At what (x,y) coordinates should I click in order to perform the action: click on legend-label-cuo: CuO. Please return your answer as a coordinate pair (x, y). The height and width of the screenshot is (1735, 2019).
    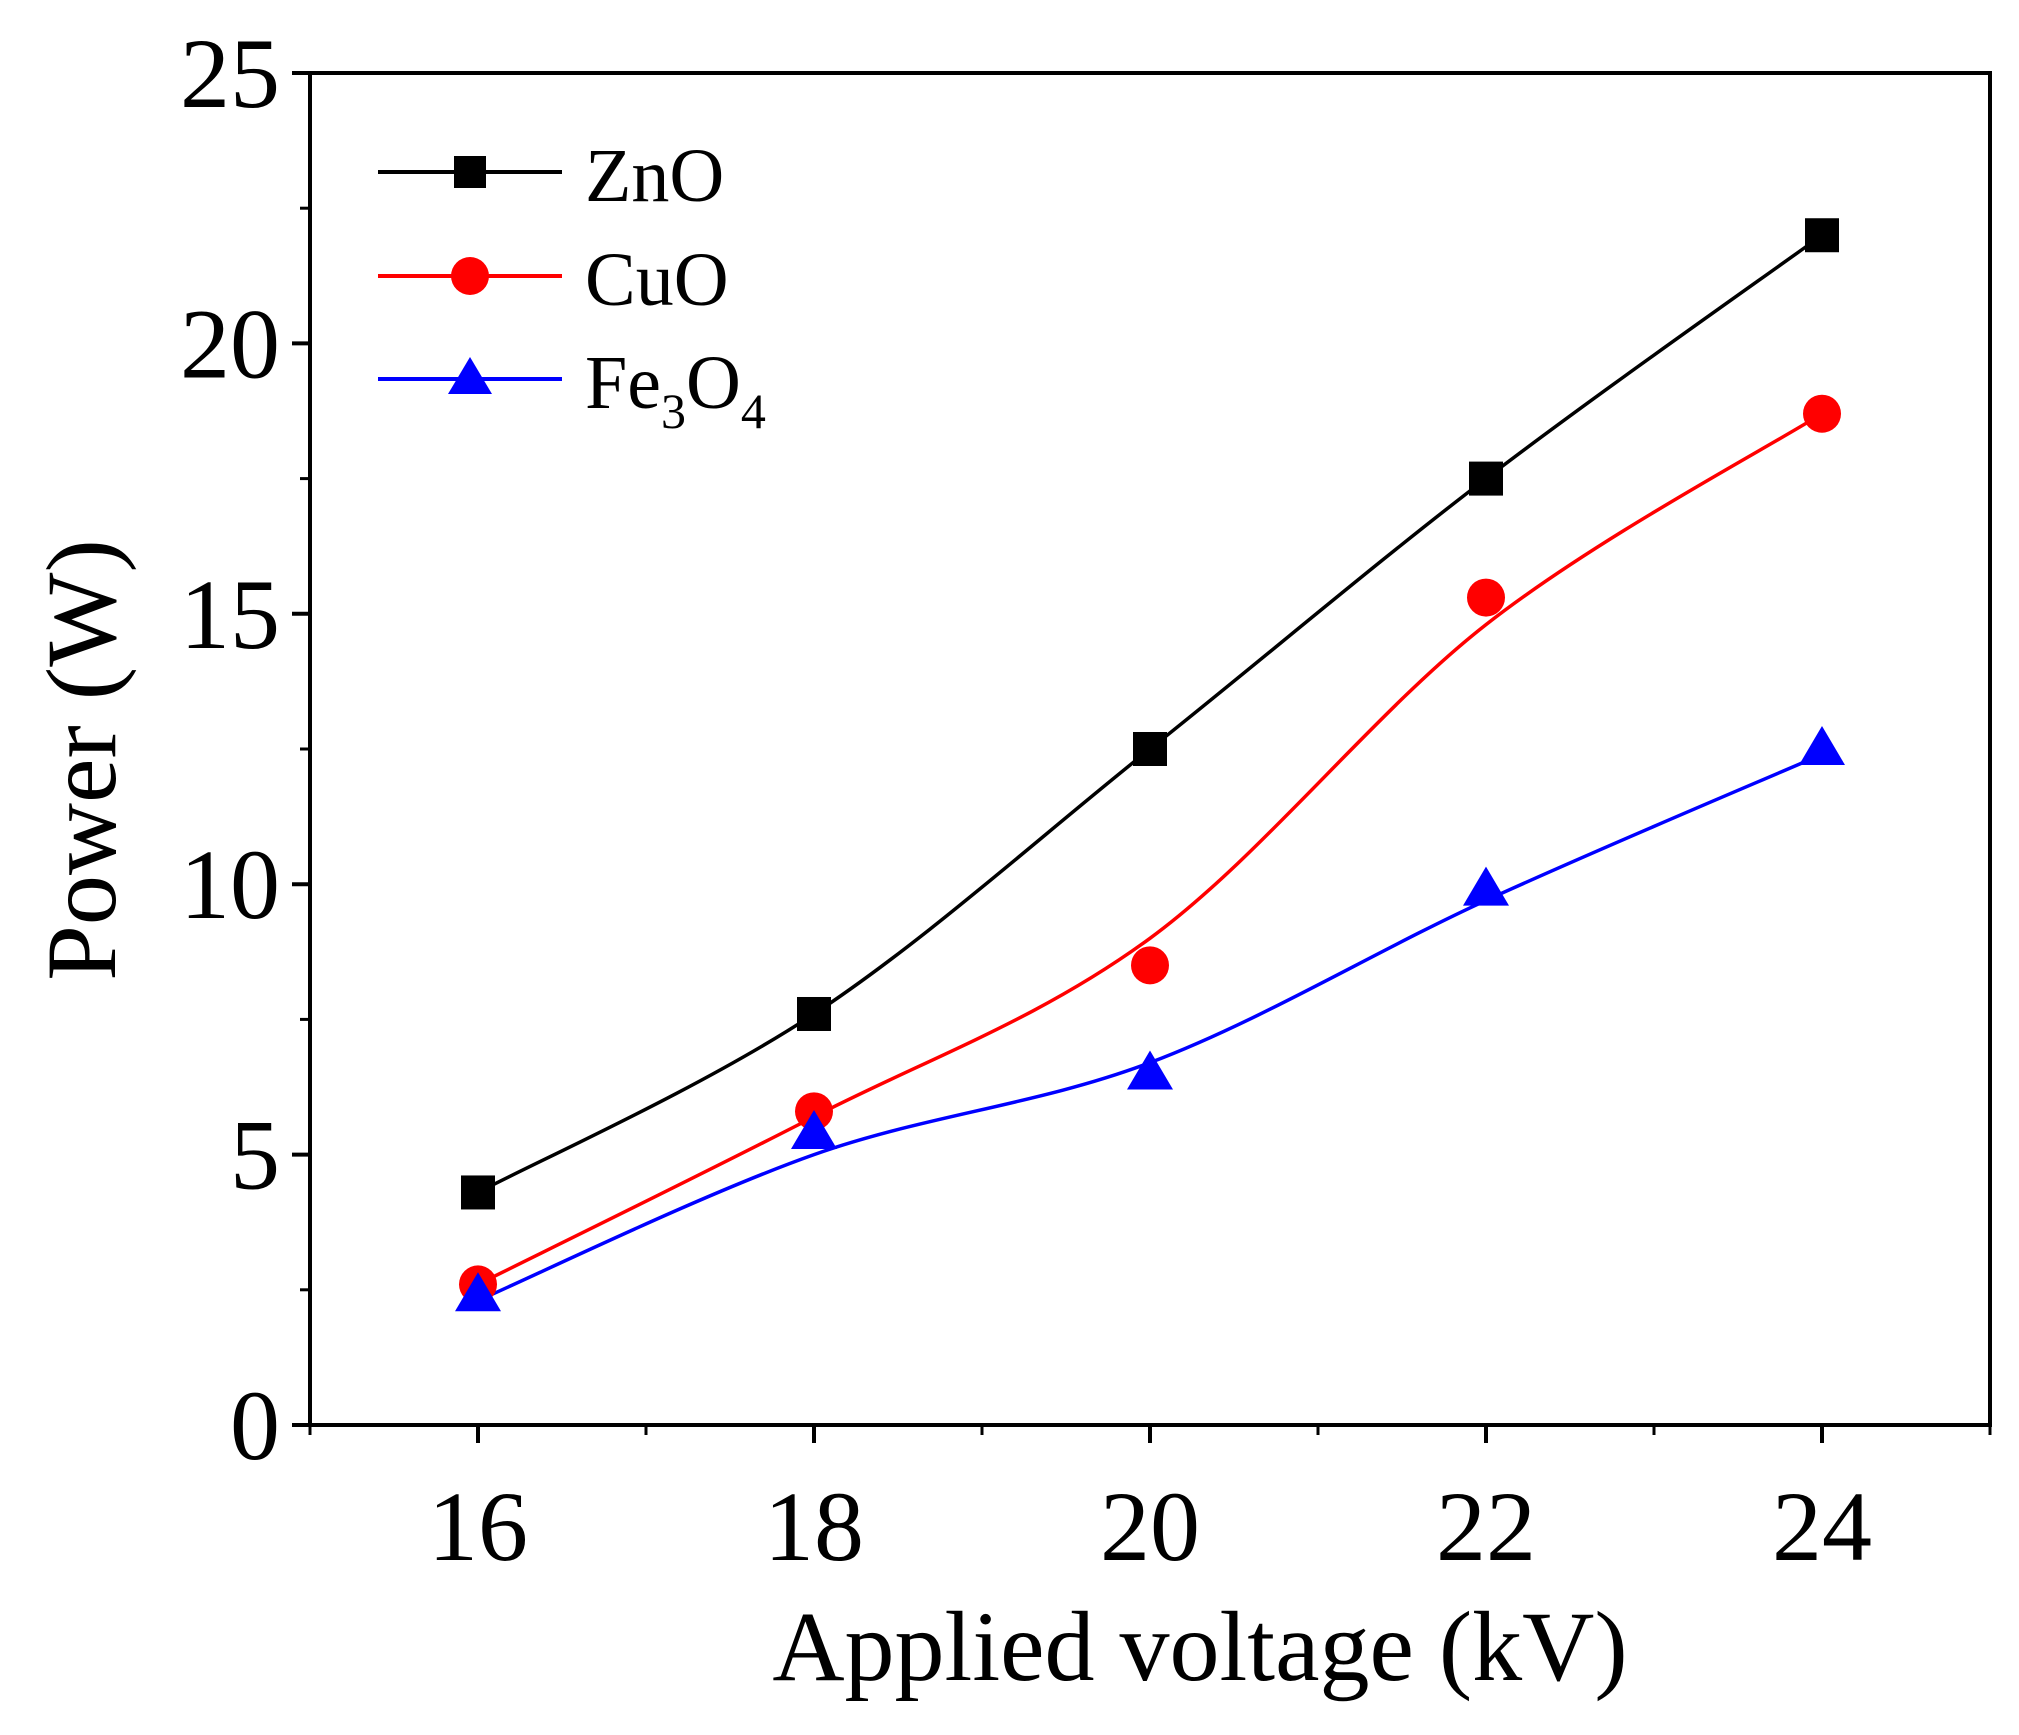
    Looking at the image, I should click on (657, 280).